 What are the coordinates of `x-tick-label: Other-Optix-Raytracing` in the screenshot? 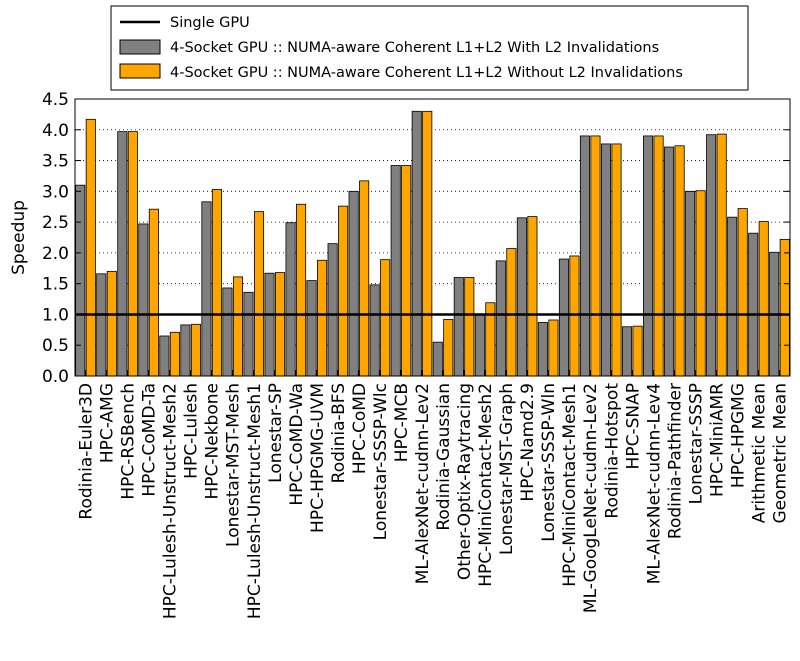 It's located at (465, 481).